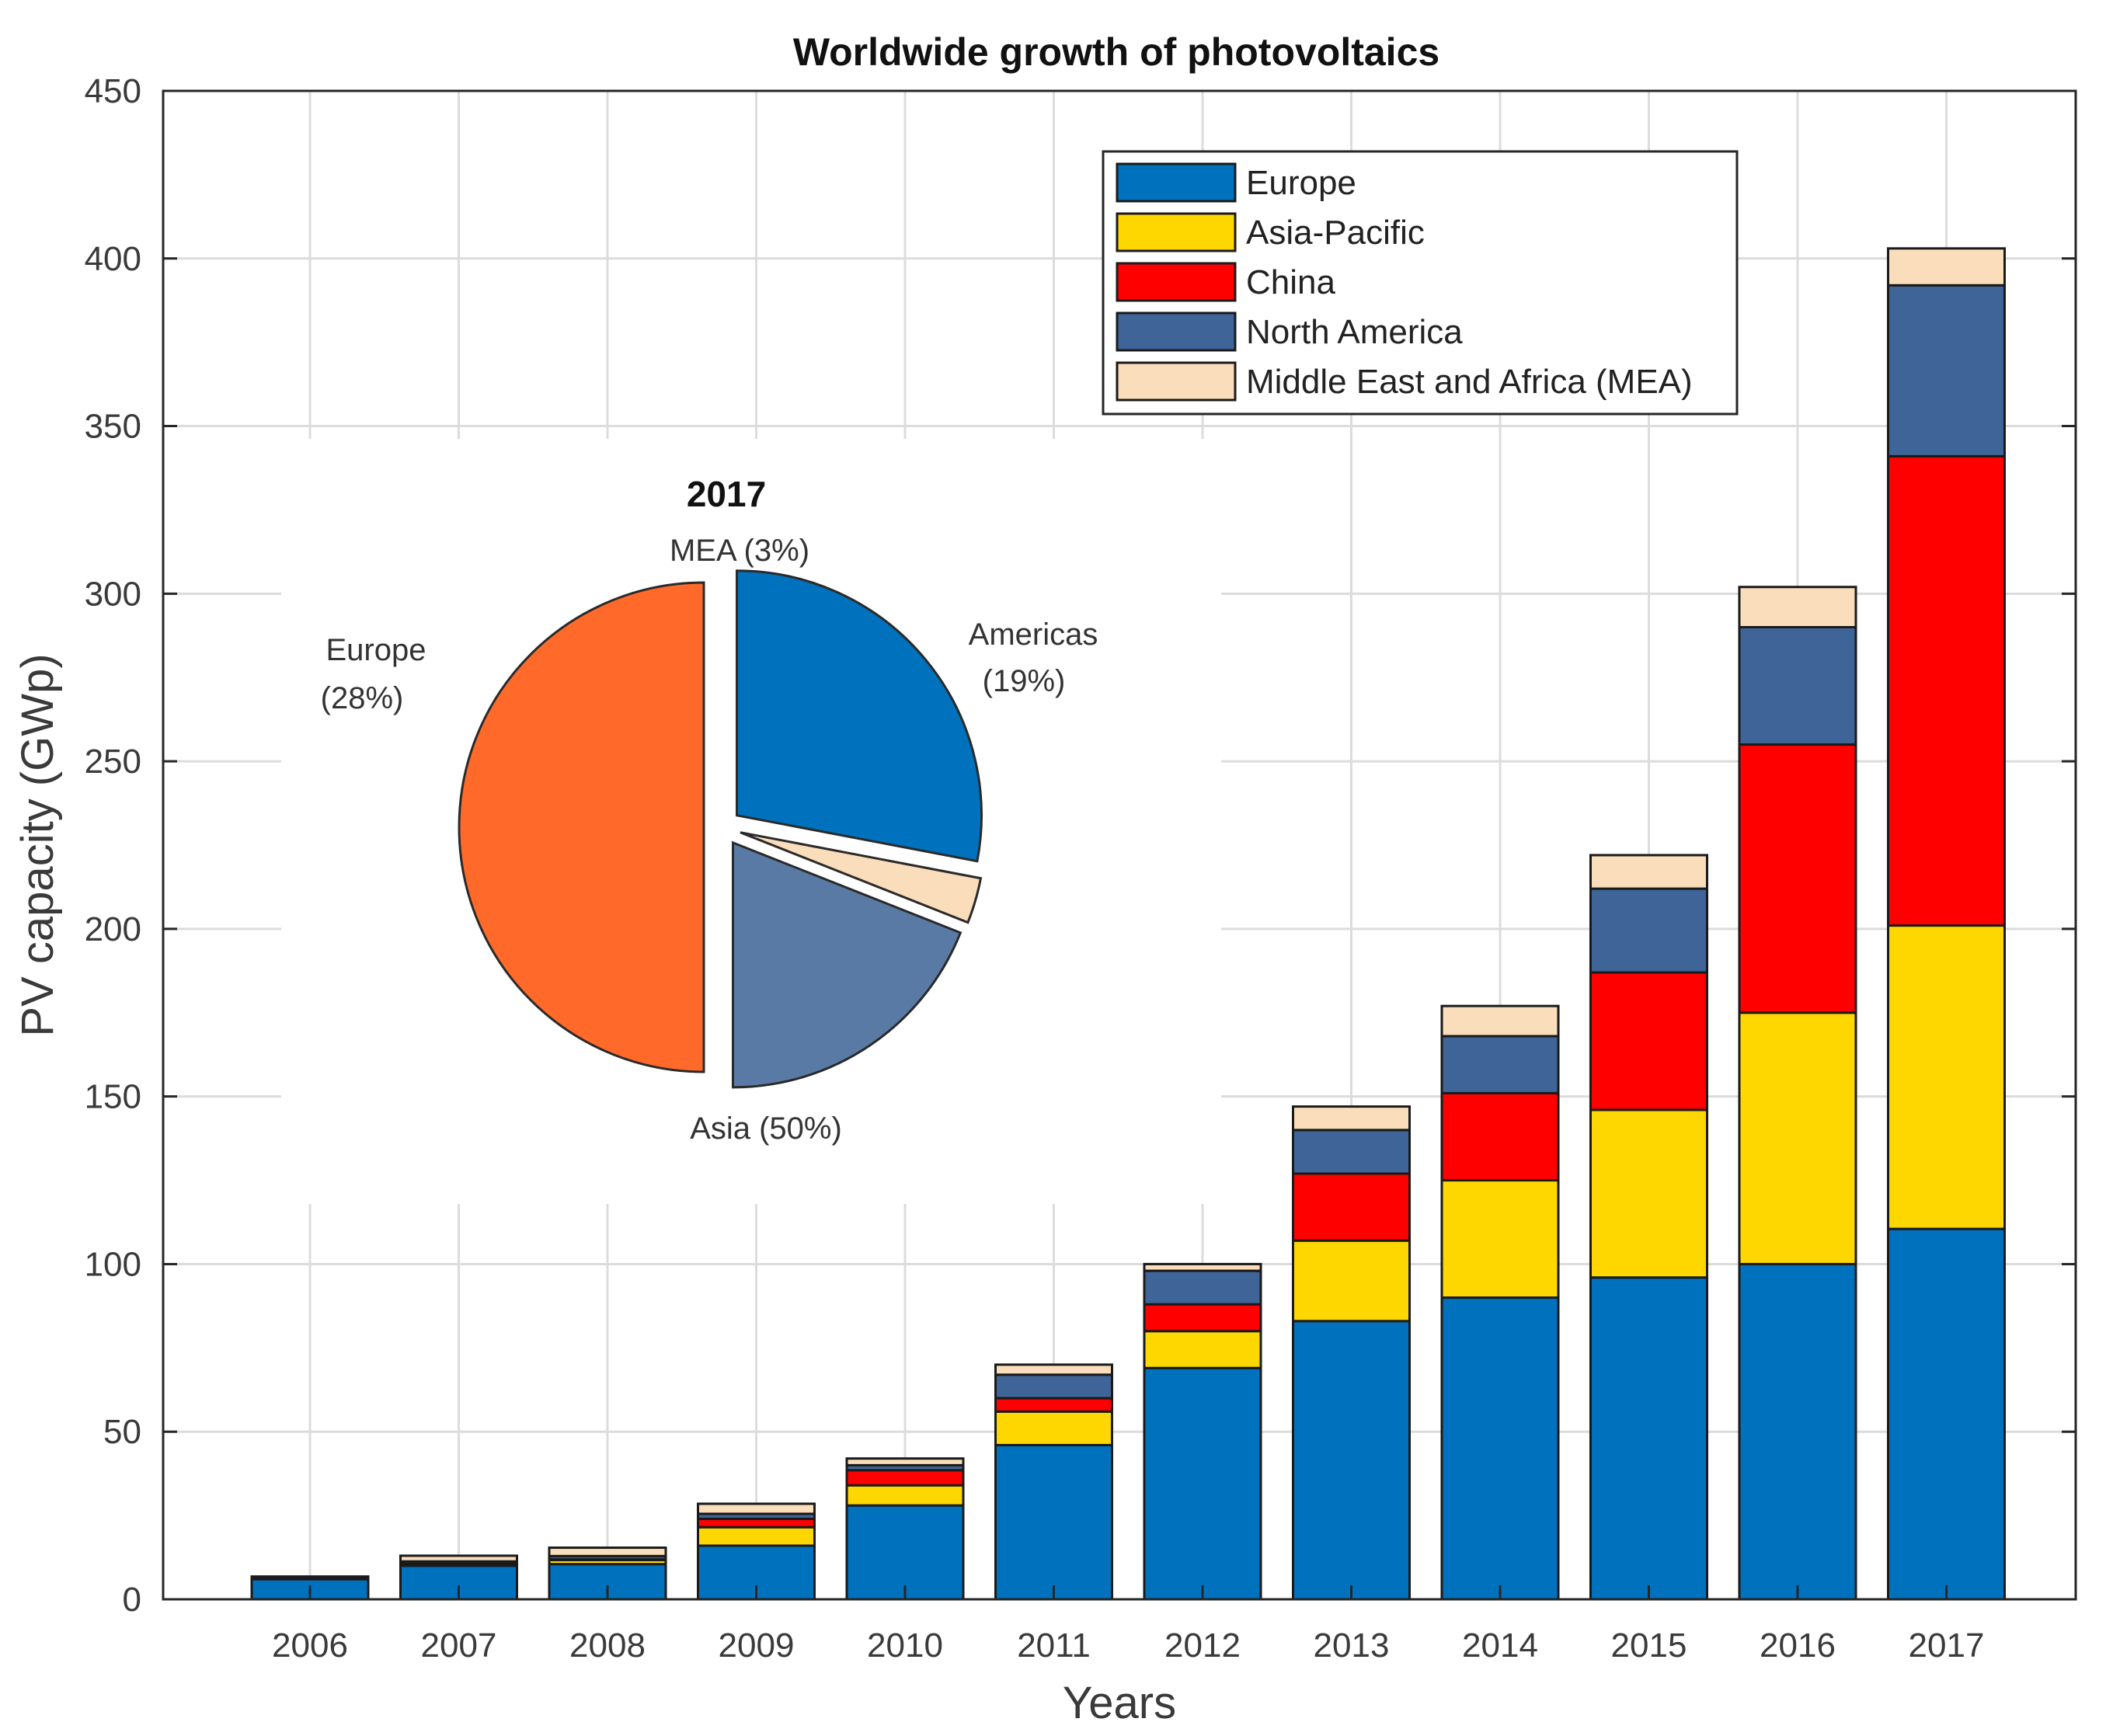  Describe the element at coordinates (1335, 233) in the screenshot. I see `legend-label-asia-pacific: Asia-Pacific` at that location.